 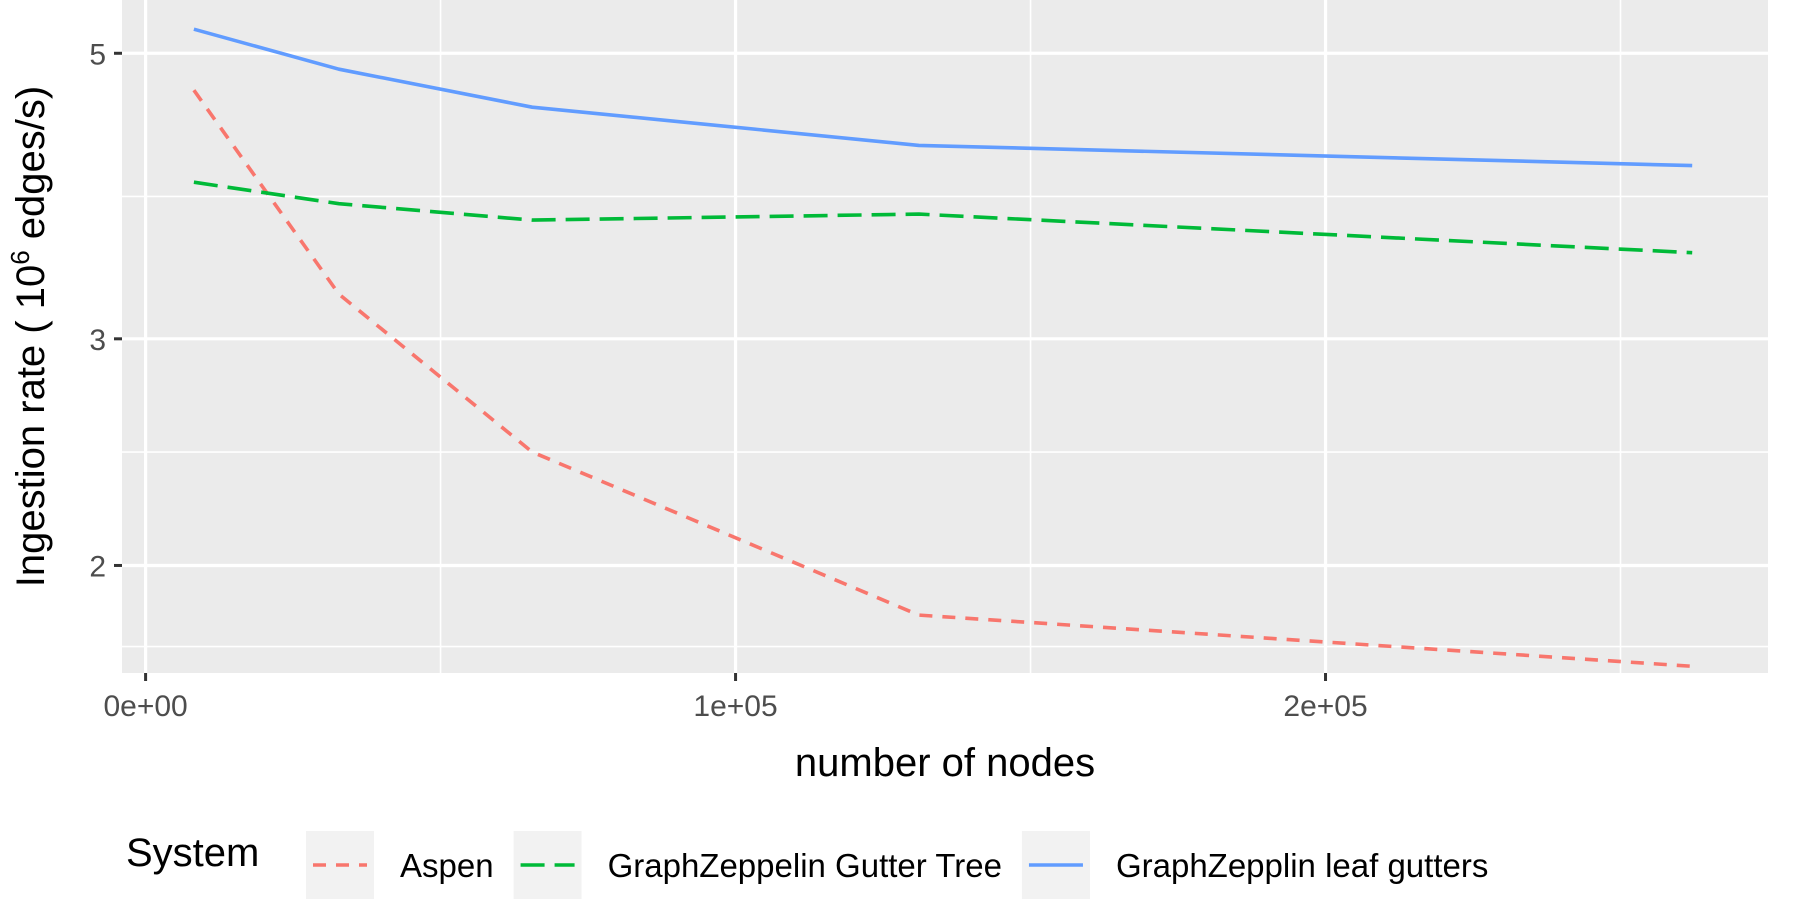 What do you see at coordinates (192, 853) in the screenshot?
I see `legend-title: System` at bounding box center [192, 853].